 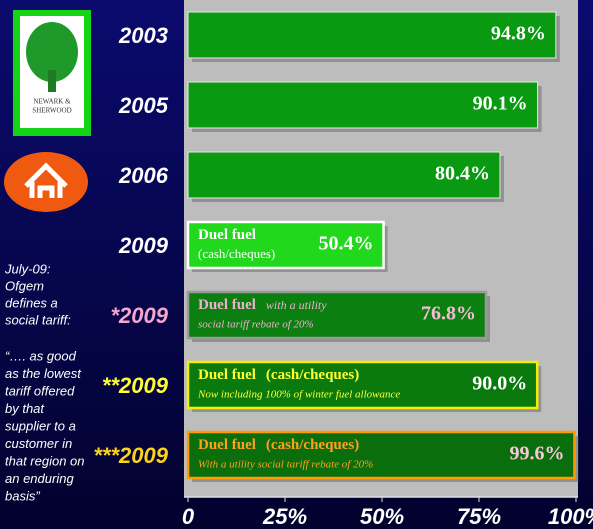 I want to click on bar-note: Duel fuel, so click(x=227, y=235).